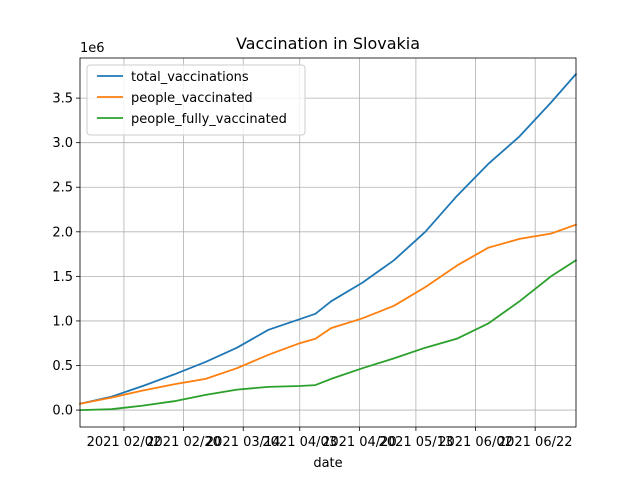  What do you see at coordinates (416, 442) in the screenshot?
I see `x-tick-label: 2021 05/13` at bounding box center [416, 442].